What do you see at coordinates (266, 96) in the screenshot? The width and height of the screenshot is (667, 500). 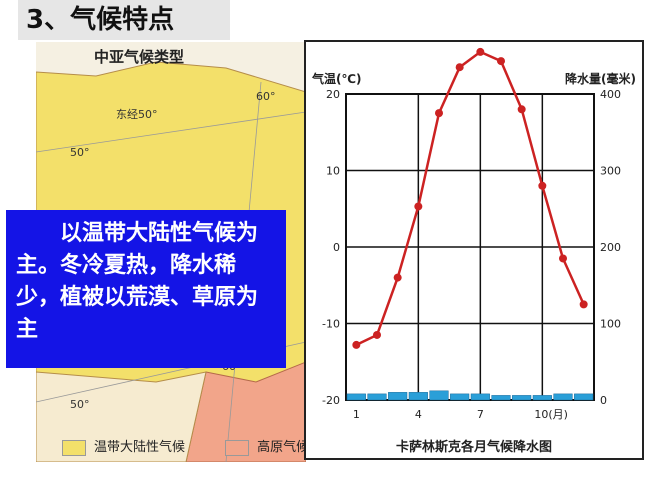 I see `map-label-lon-60: 60°` at bounding box center [266, 96].